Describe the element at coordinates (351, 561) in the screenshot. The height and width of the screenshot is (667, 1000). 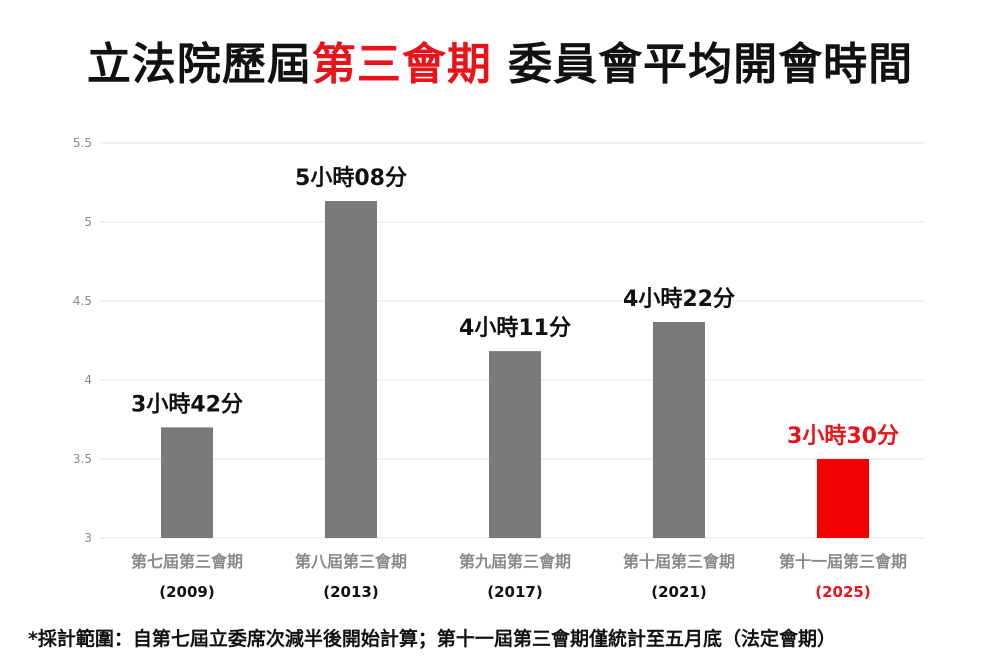
I see `x-category-label: 第八屆第三會期` at that location.